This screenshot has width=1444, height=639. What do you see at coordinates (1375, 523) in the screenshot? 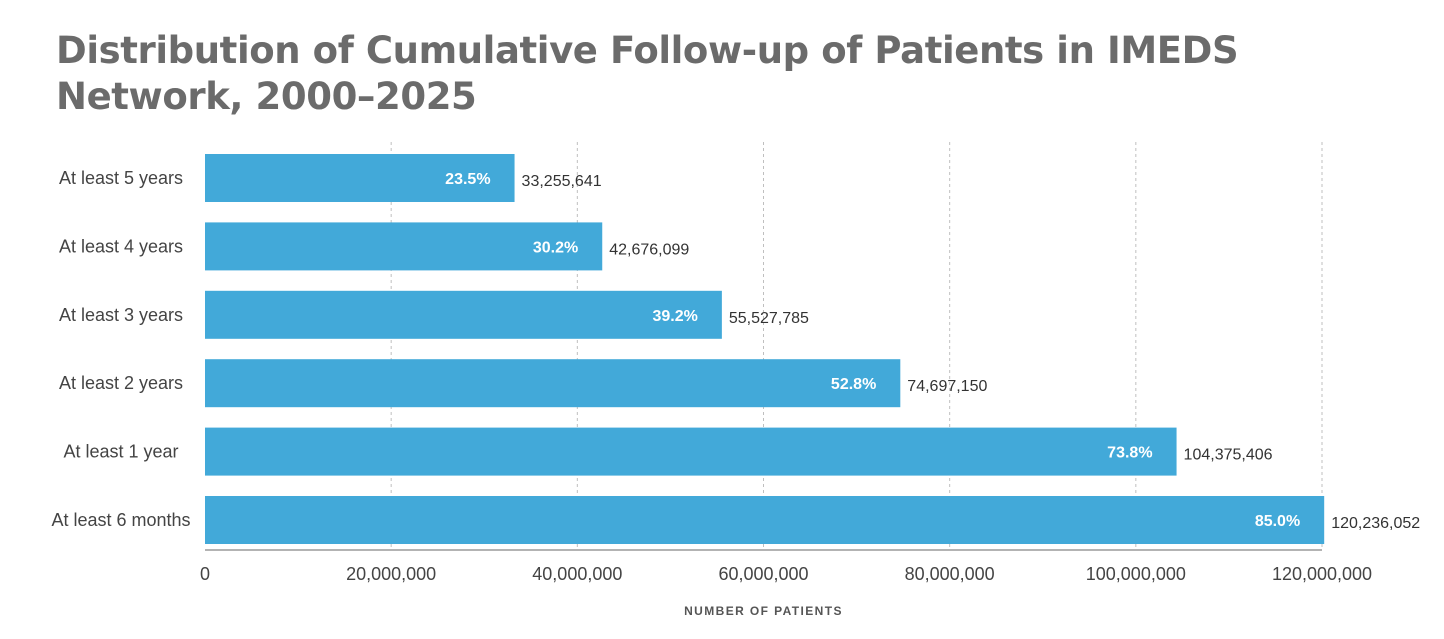
I see `value-label: 120,236,052` at bounding box center [1375, 523].